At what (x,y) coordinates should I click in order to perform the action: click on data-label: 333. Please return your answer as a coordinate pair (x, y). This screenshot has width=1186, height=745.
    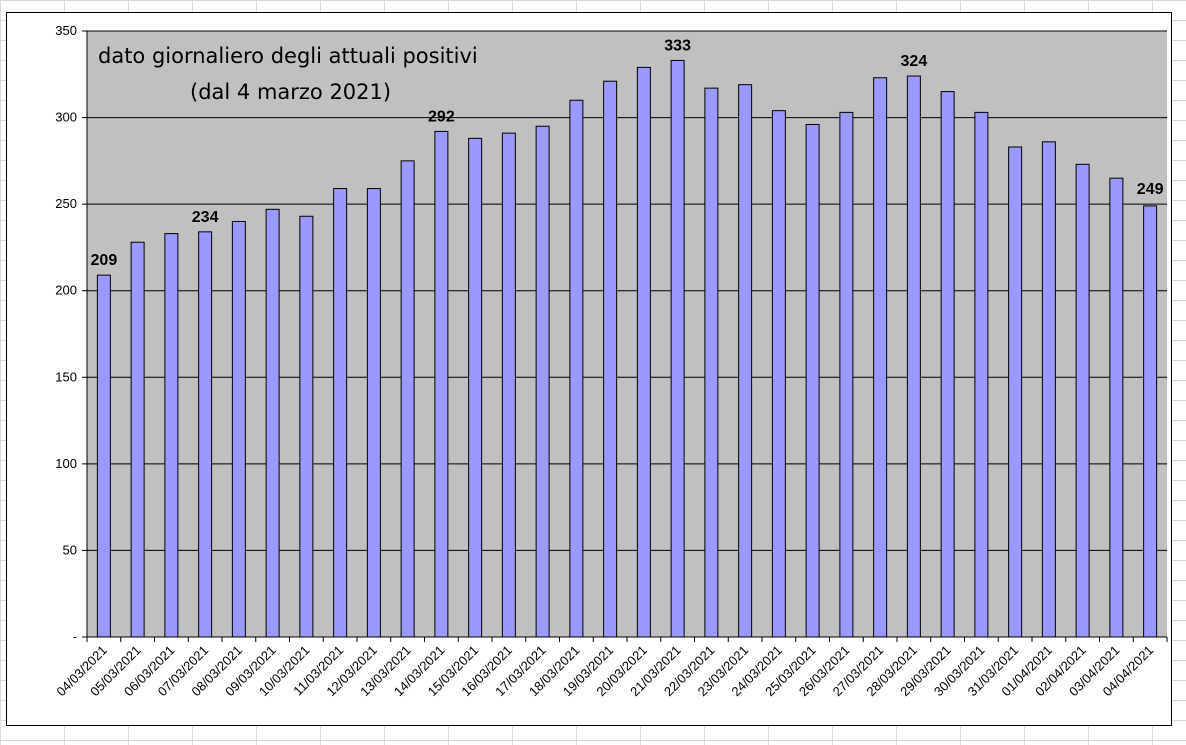
    Looking at the image, I should click on (677, 45).